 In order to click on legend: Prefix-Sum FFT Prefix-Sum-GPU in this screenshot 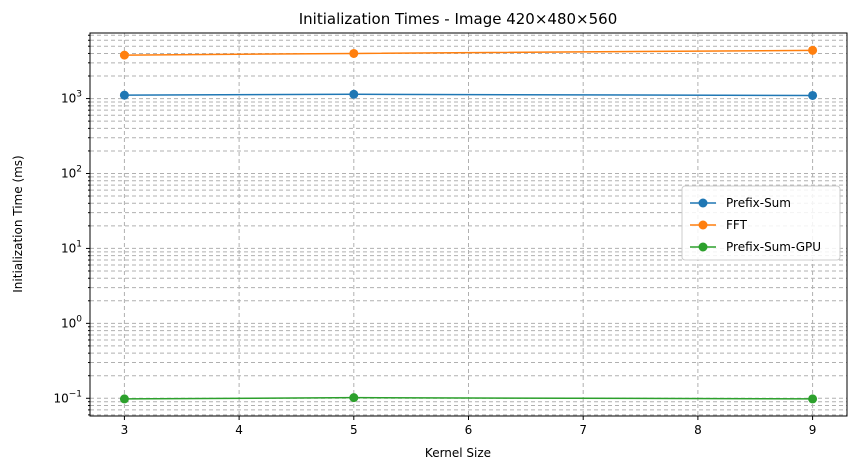, I will do `click(761, 223)`.